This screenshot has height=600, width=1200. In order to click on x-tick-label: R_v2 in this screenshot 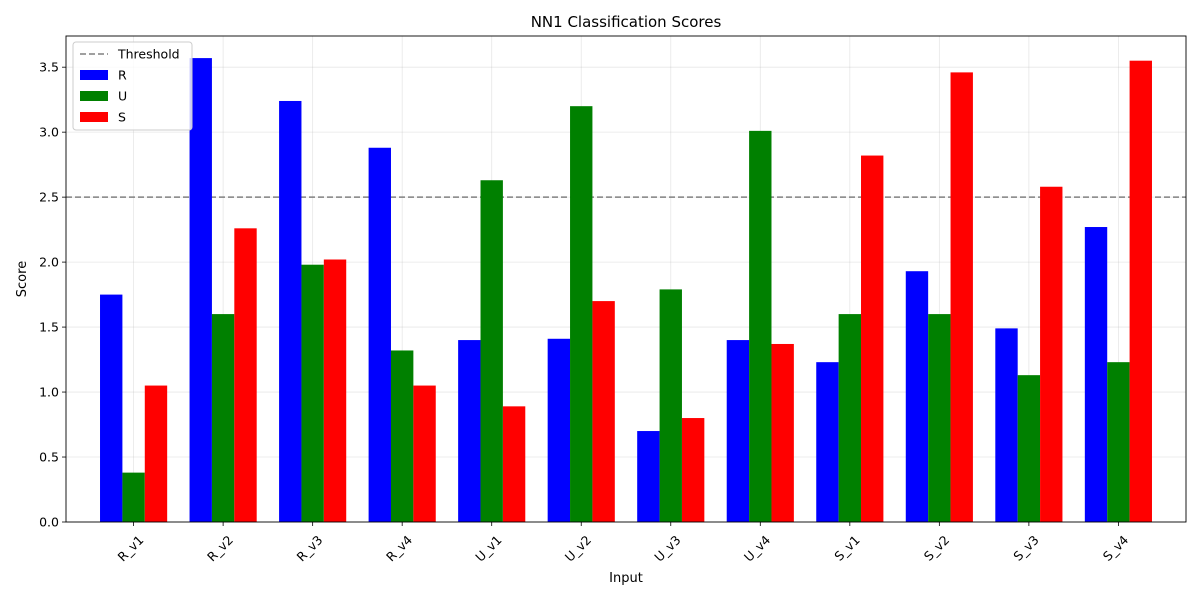, I will do `click(220, 548)`.